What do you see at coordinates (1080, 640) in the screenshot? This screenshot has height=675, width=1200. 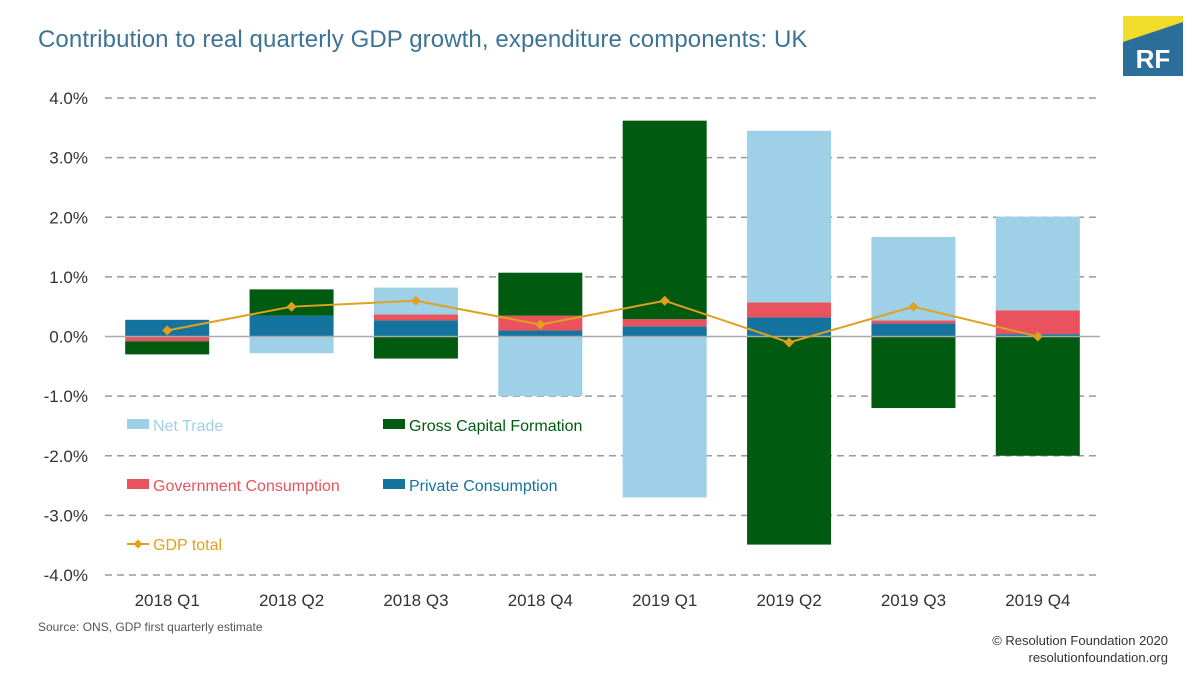 I see `copyright-text: © Resolution Foundation 2020` at bounding box center [1080, 640].